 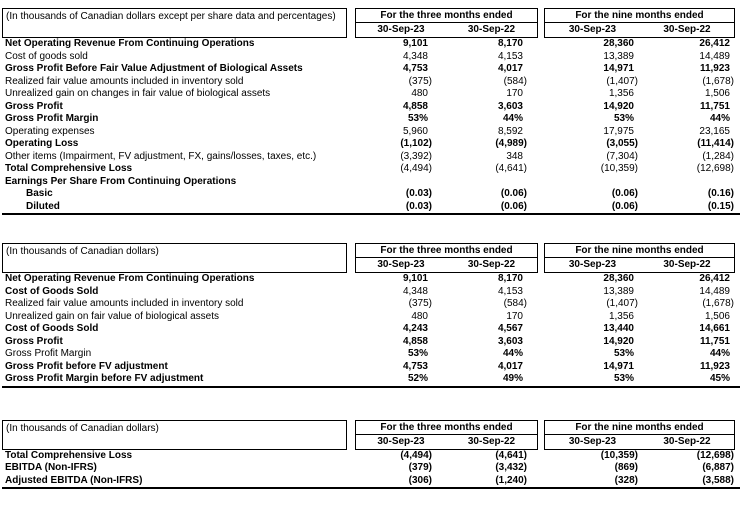 What do you see at coordinates (416, 156) in the screenshot?
I see `value-cell: (3,392)` at bounding box center [416, 156].